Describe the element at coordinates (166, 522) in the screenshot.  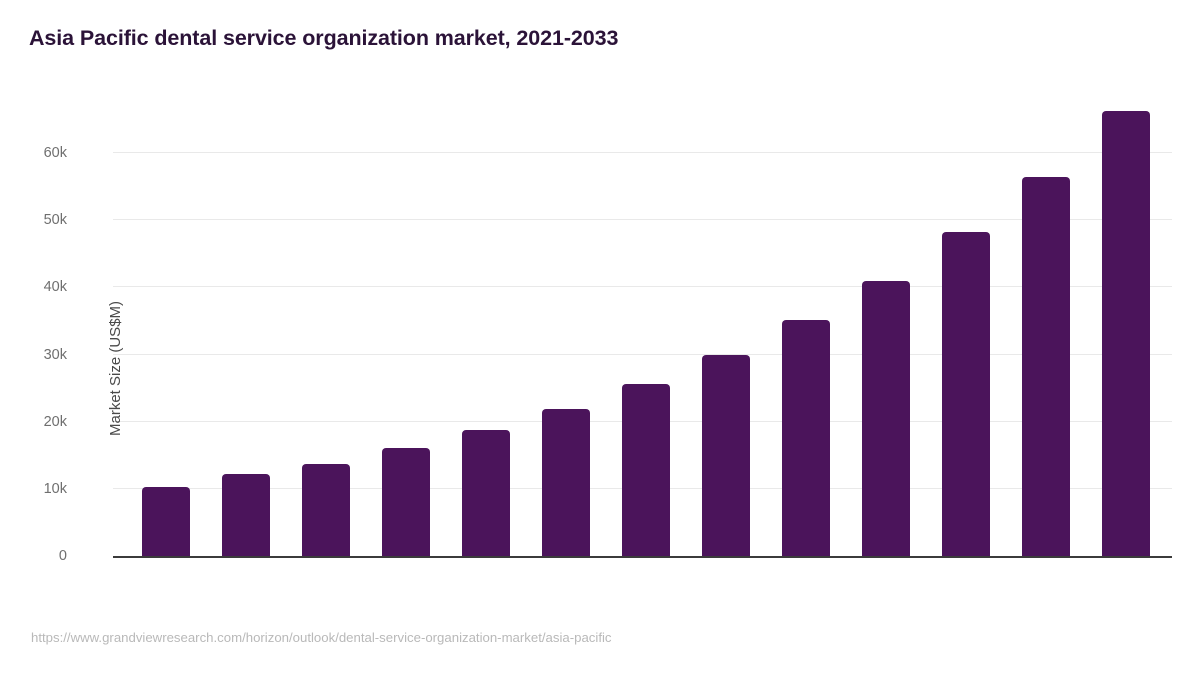
I see `bar-2021` at that location.